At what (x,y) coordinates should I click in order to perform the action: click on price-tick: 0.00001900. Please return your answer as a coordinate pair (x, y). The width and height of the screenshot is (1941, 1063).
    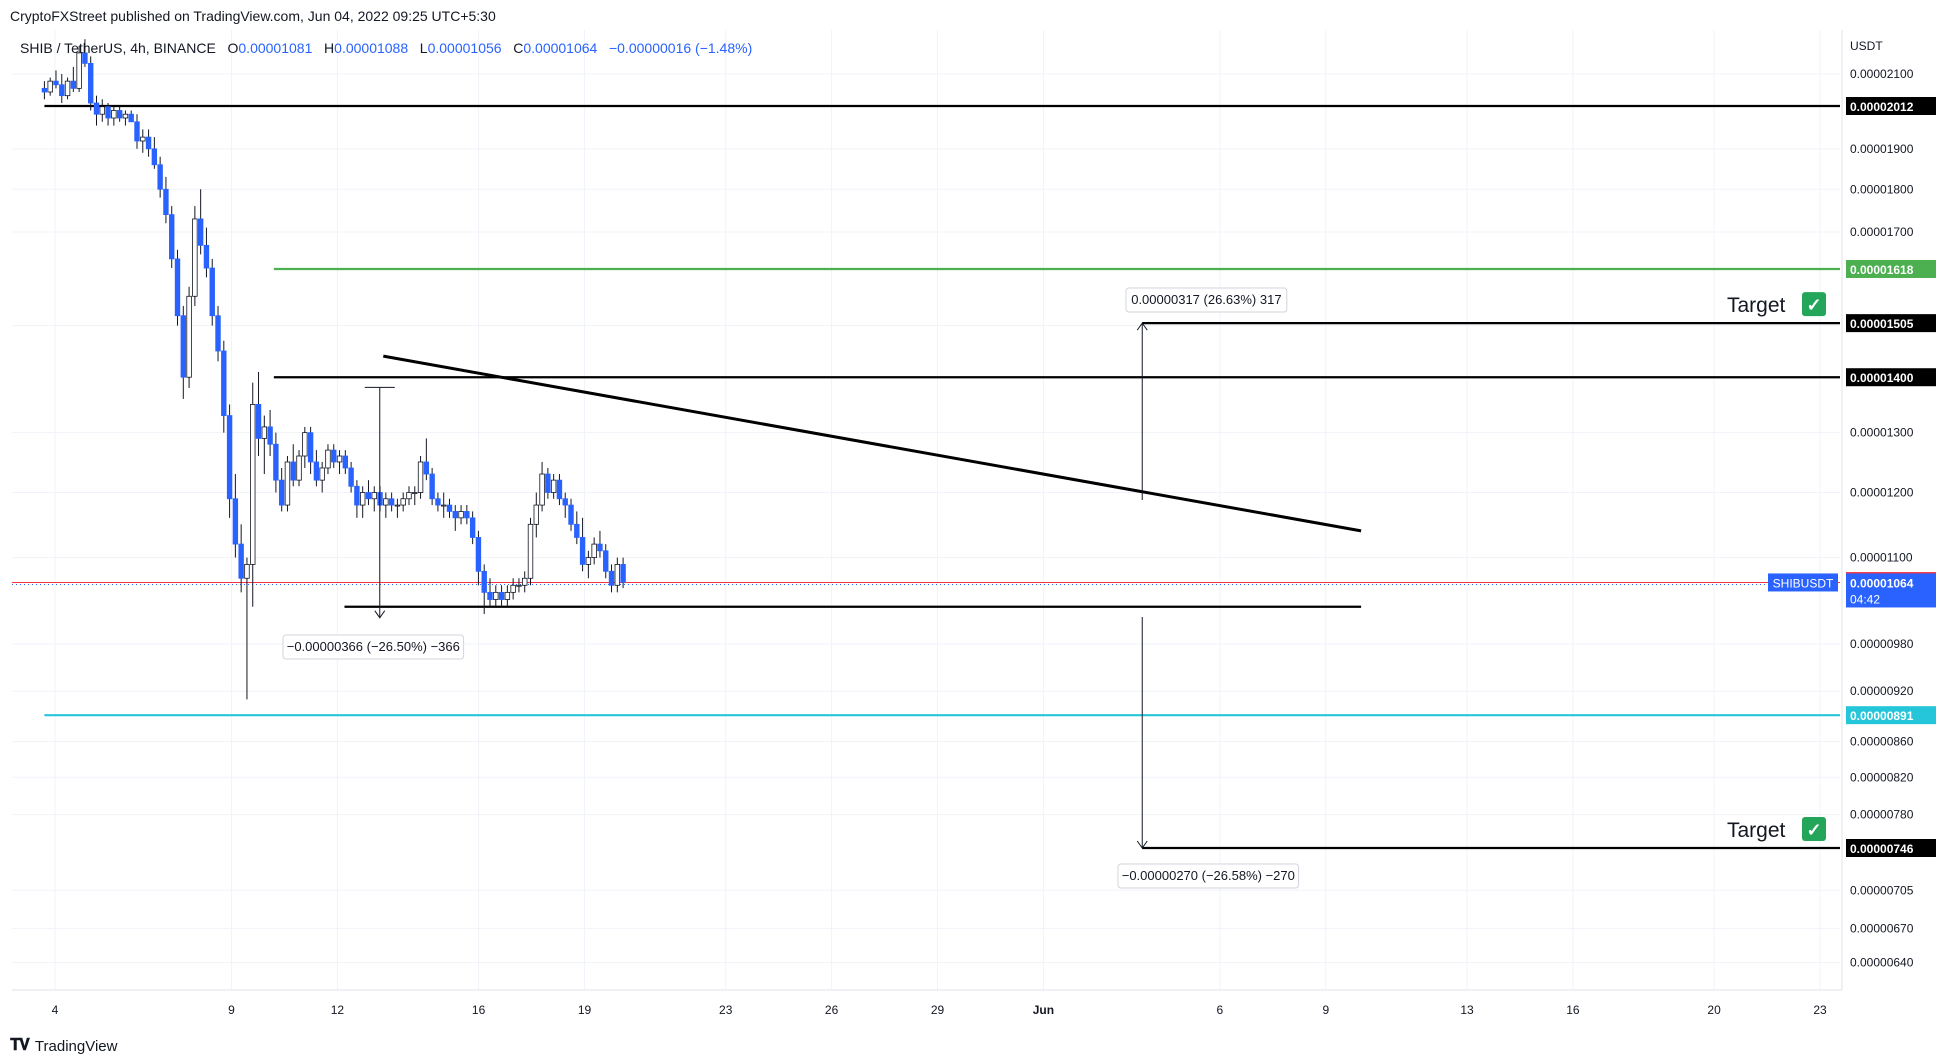
    Looking at the image, I should click on (1882, 149).